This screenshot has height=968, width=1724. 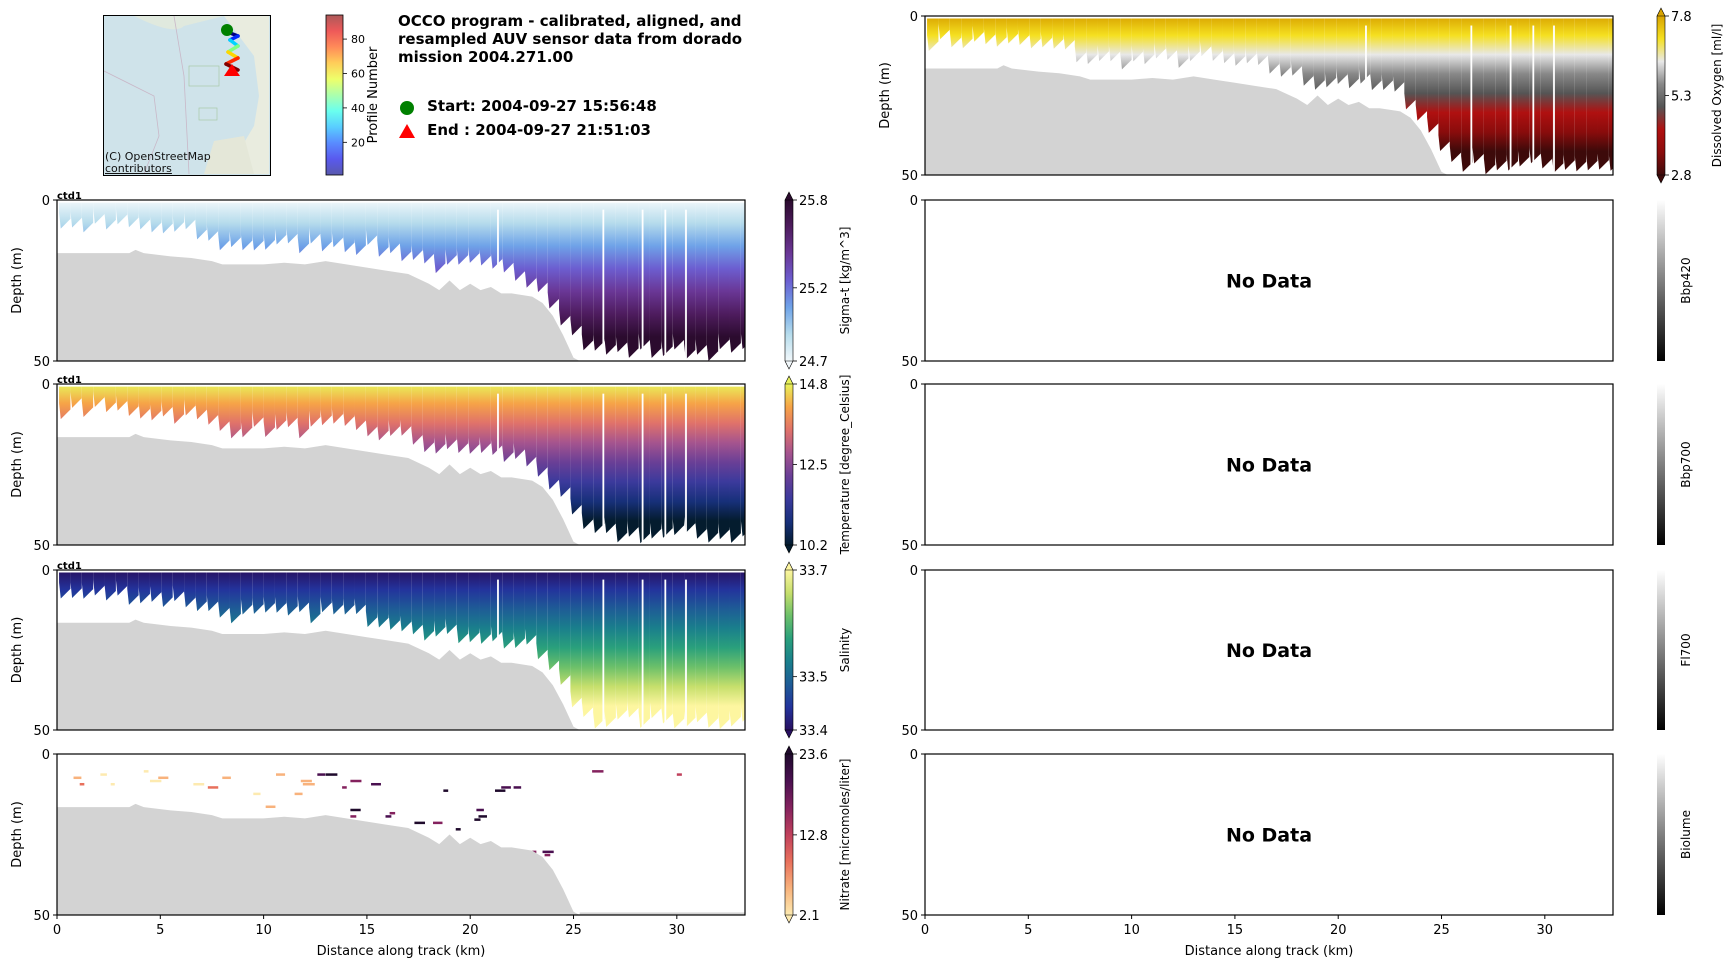 What do you see at coordinates (69, 566) in the screenshot?
I see `axes-corner-label: ctd1` at bounding box center [69, 566].